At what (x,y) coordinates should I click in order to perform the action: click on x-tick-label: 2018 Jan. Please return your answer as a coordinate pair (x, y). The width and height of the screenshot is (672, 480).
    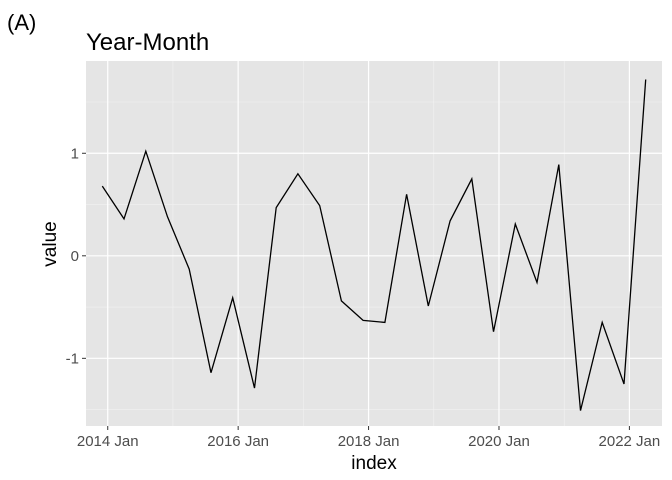
    Looking at the image, I should click on (369, 441).